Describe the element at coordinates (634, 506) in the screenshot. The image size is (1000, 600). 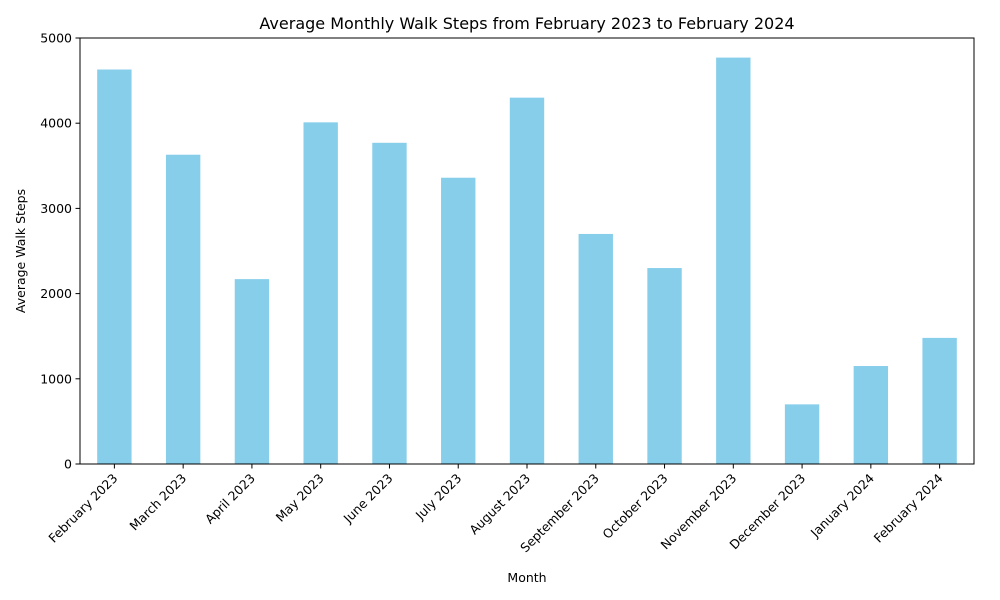
I see `x-tick-label: October 2023` at that location.